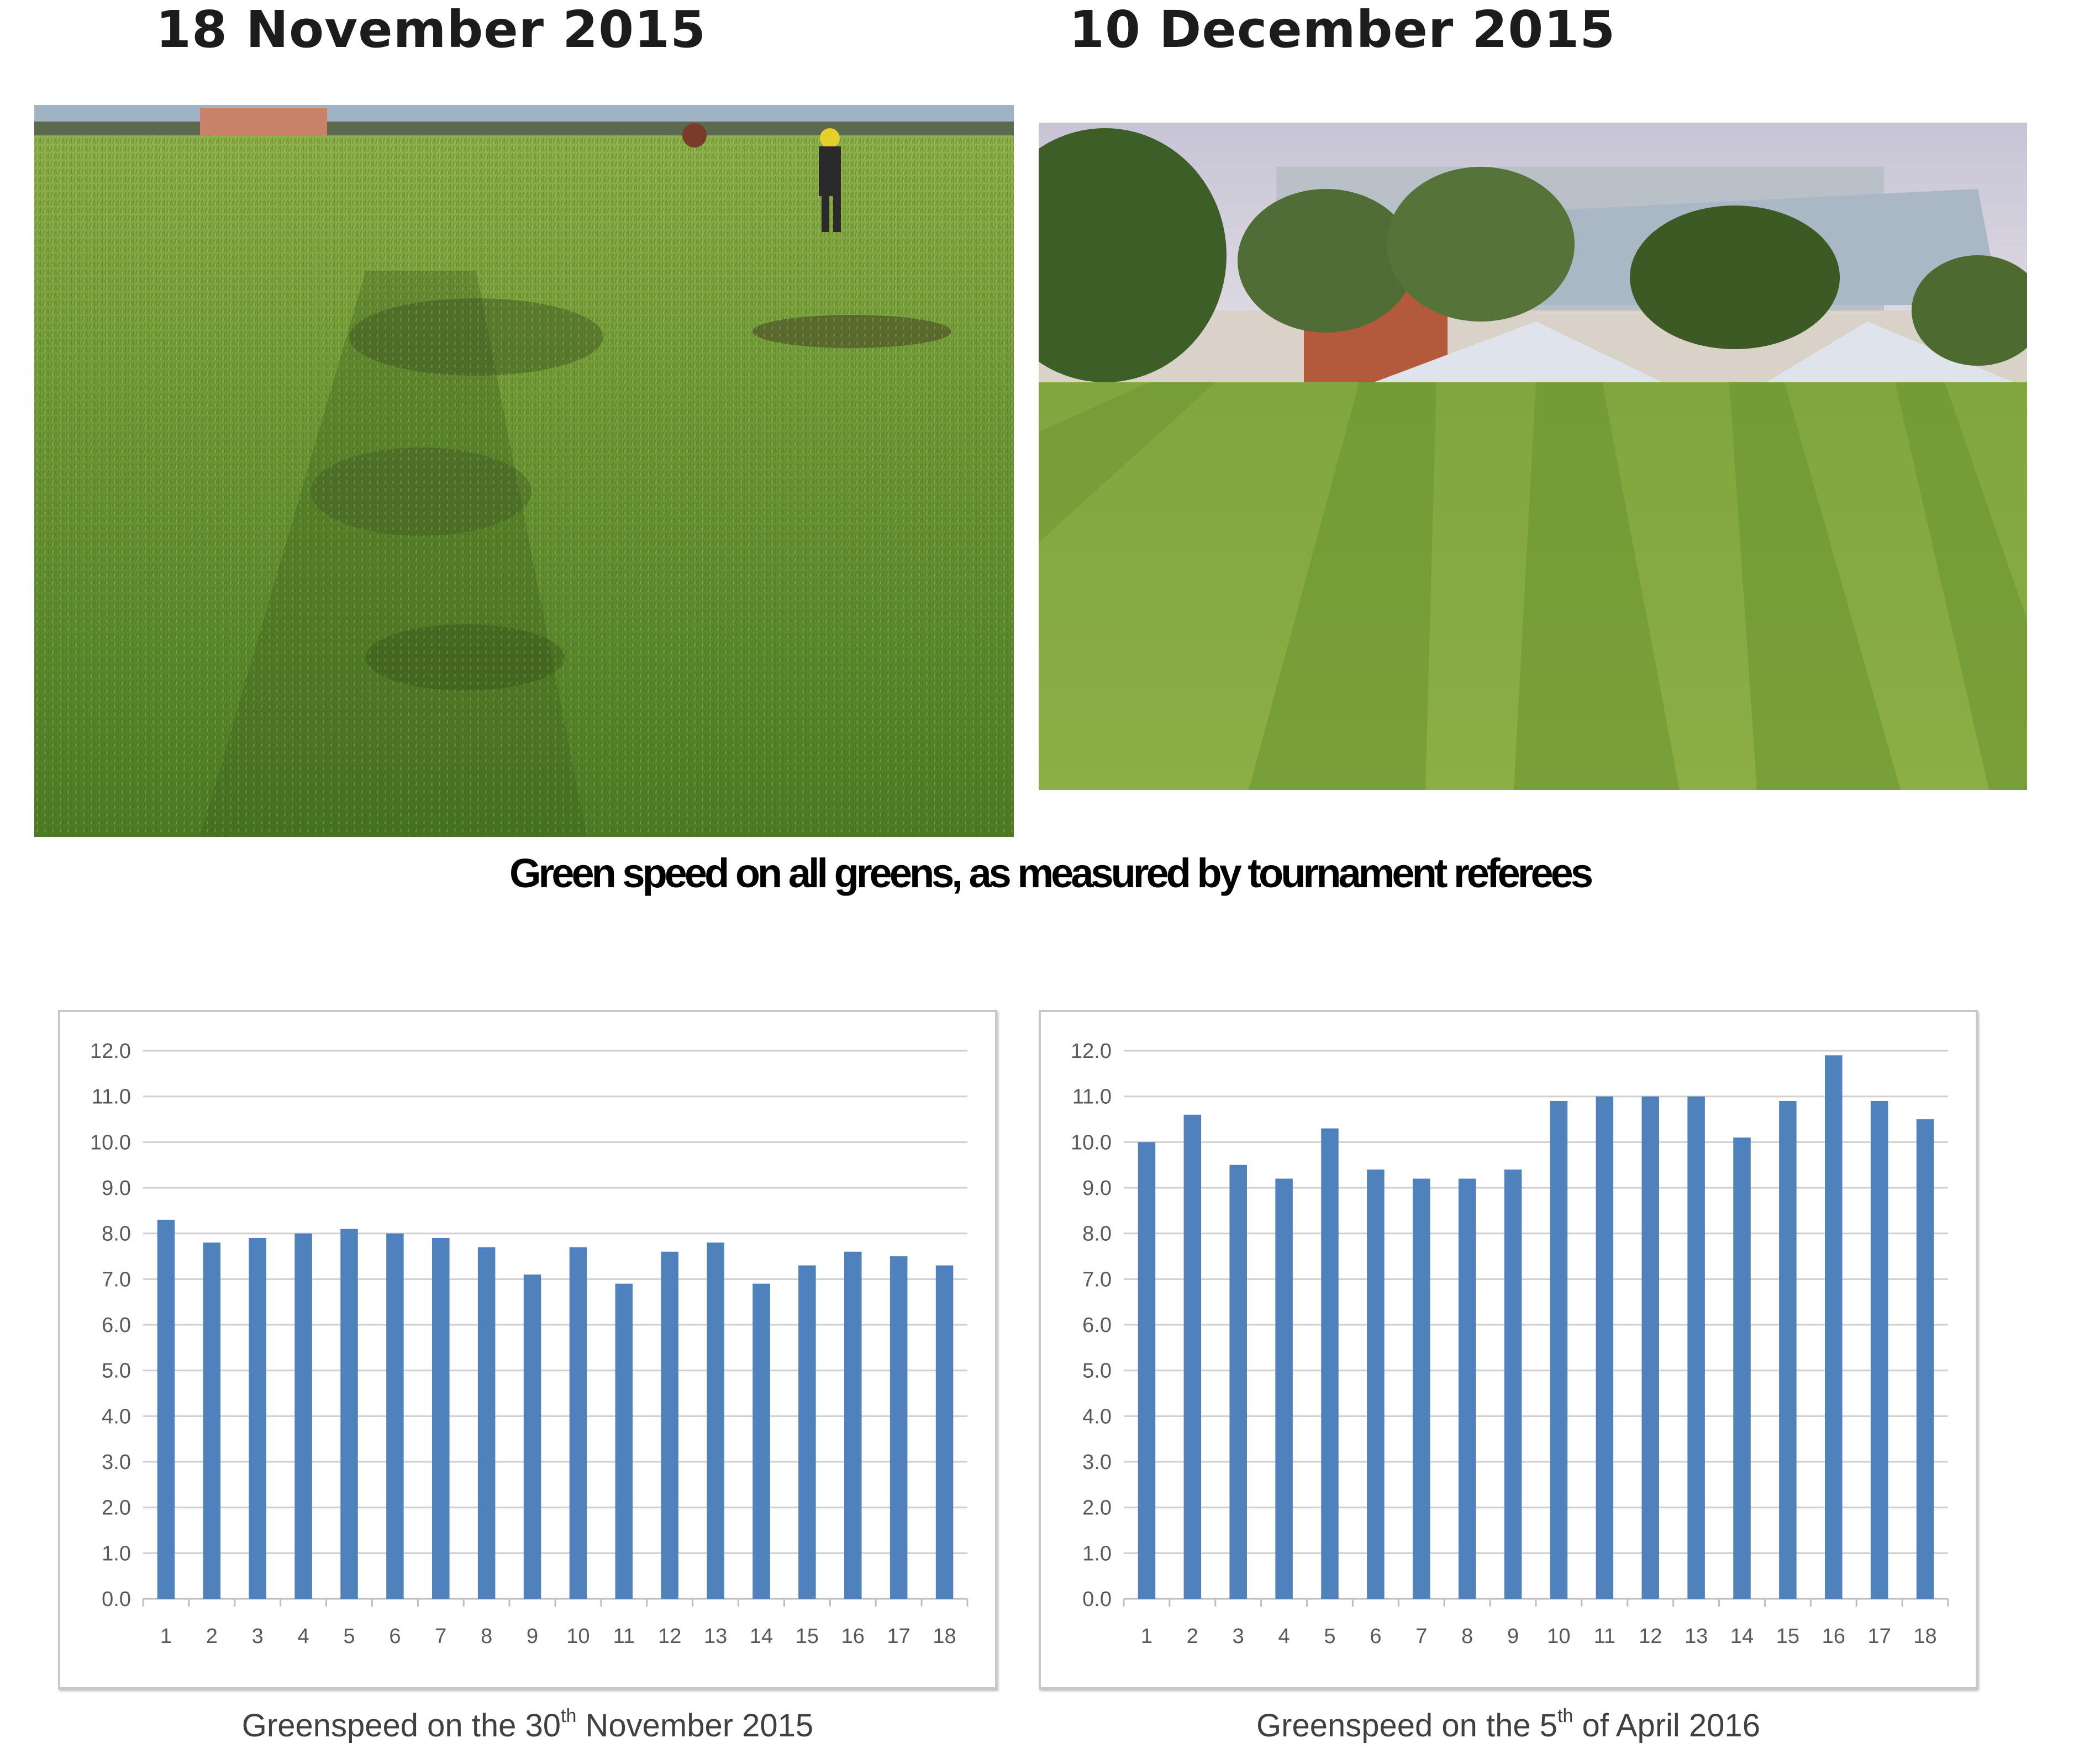  I want to click on x-tick-label: 18, so click(1925, 1636).